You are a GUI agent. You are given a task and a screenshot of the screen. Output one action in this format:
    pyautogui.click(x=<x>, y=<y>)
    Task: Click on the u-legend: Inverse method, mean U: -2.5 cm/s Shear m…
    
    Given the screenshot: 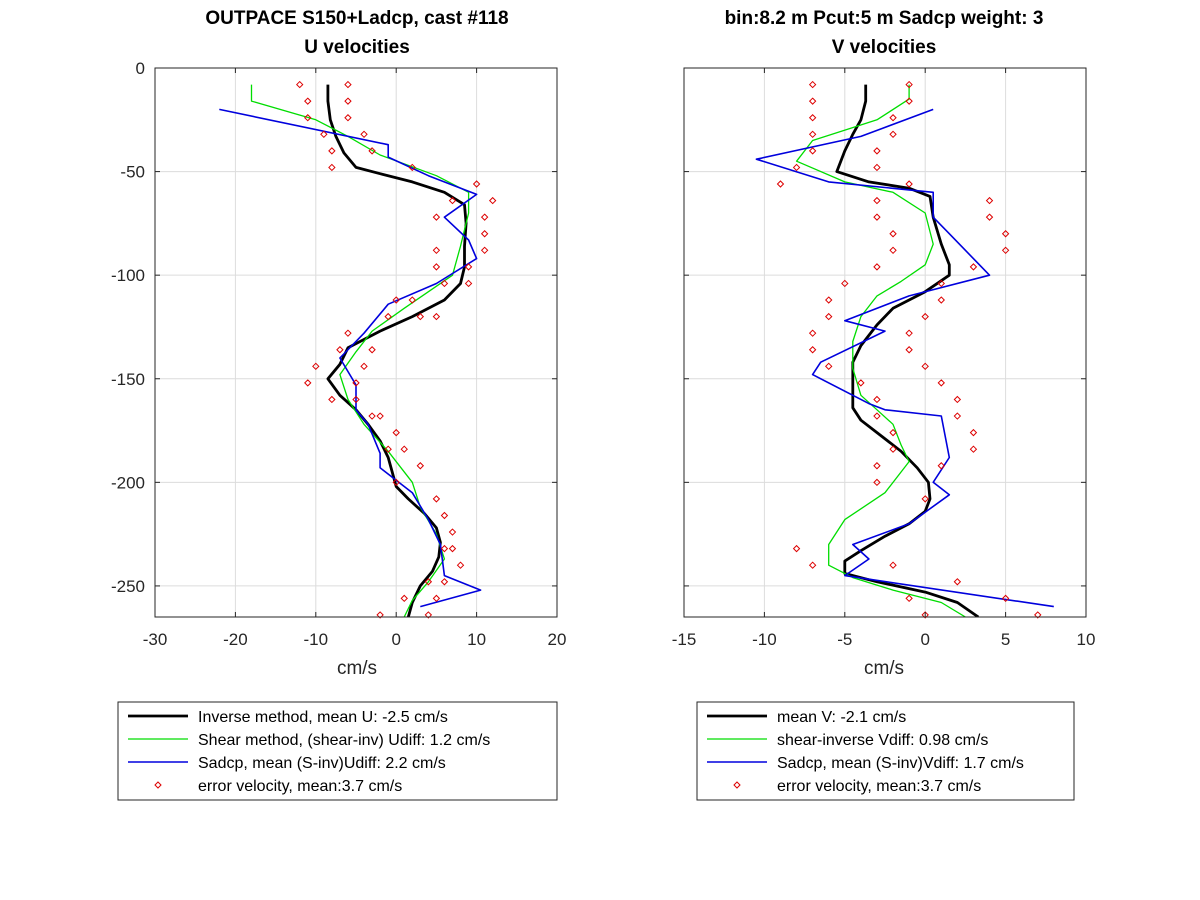 What is the action you would take?
    pyautogui.click(x=337, y=751)
    